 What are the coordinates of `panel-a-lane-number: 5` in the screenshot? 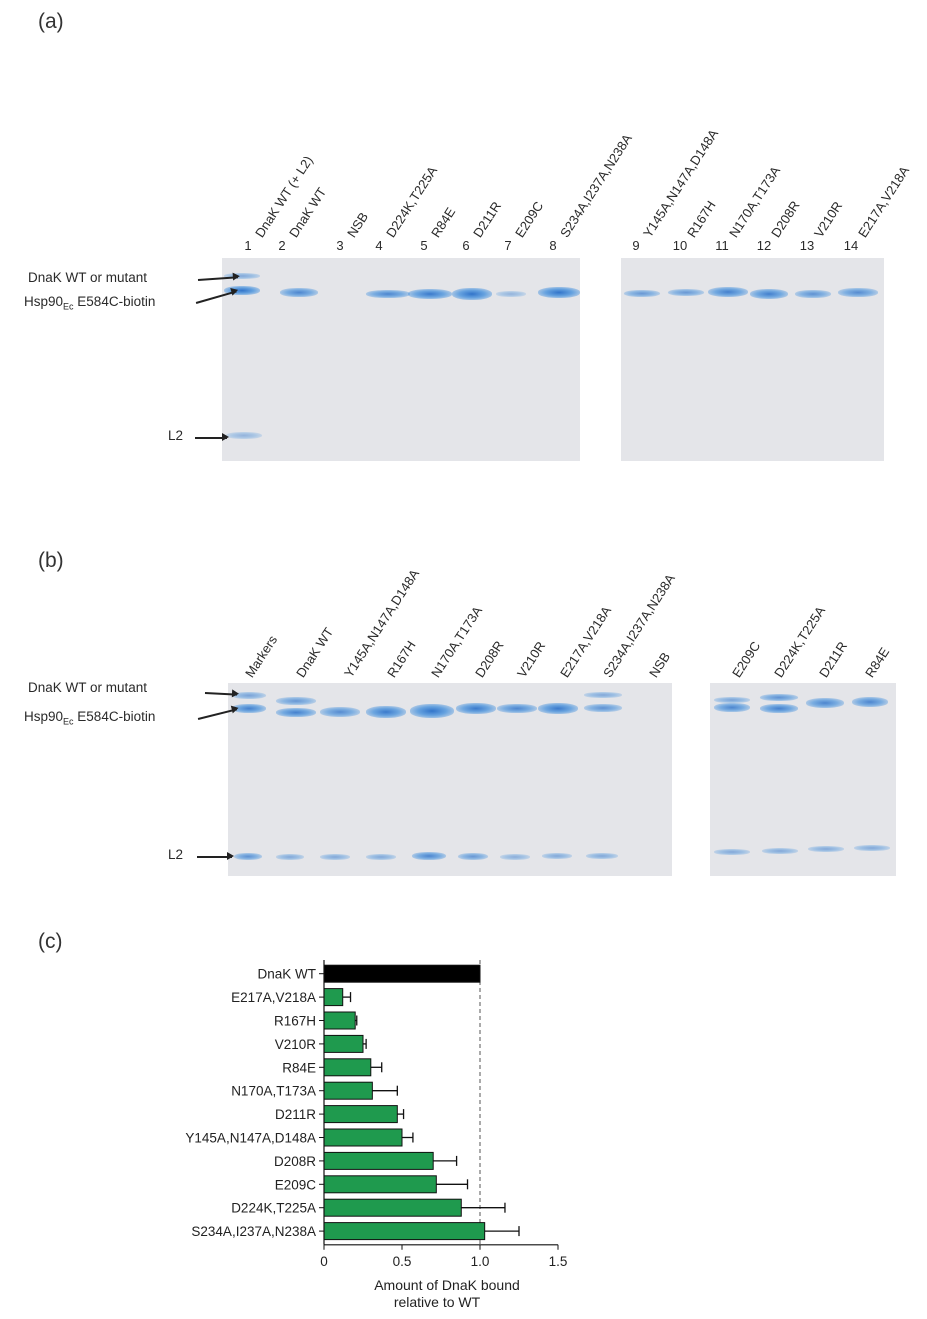 It's located at (424, 245).